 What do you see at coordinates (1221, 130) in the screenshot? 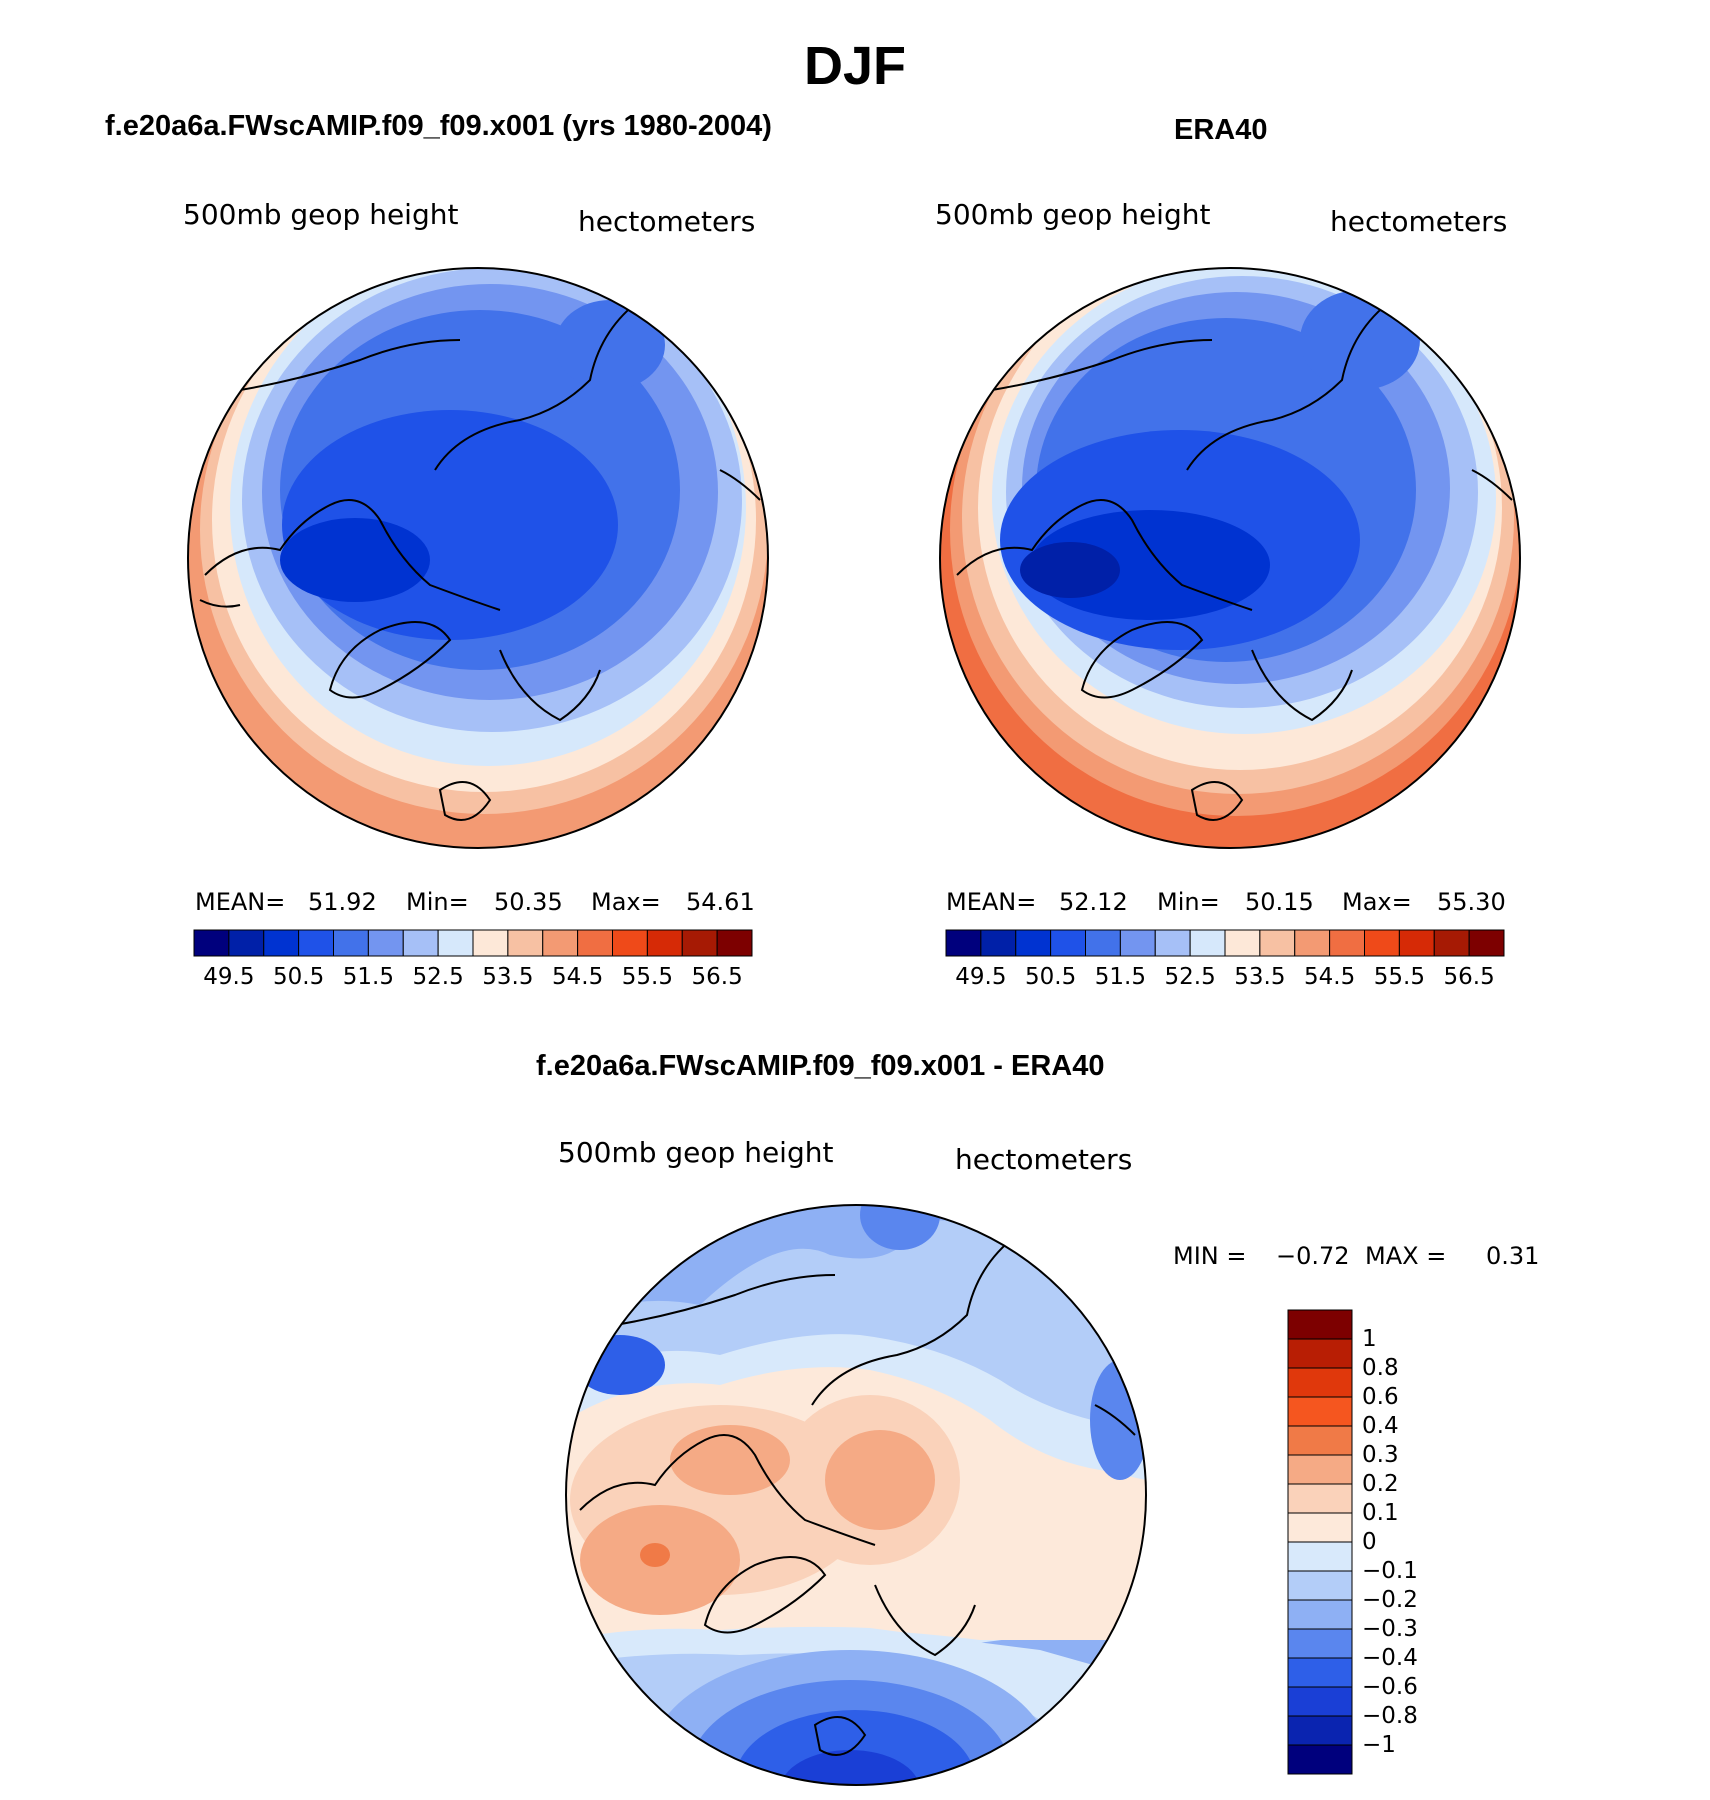
I see `panel2-title: ERA40` at bounding box center [1221, 130].